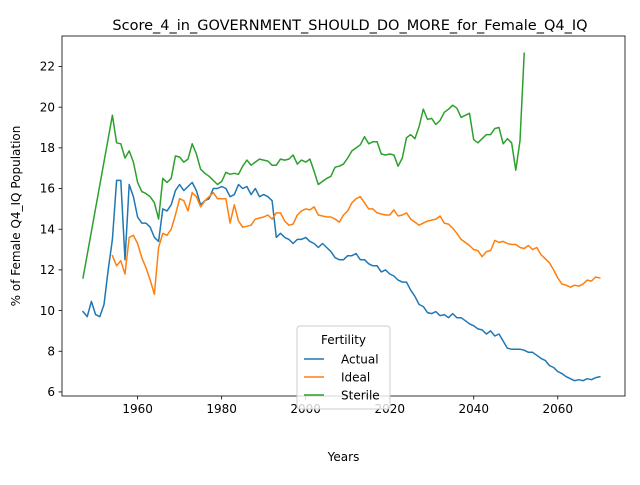 The image size is (640, 485). What do you see at coordinates (51, 392) in the screenshot?
I see `y-tick-label: 6` at bounding box center [51, 392].